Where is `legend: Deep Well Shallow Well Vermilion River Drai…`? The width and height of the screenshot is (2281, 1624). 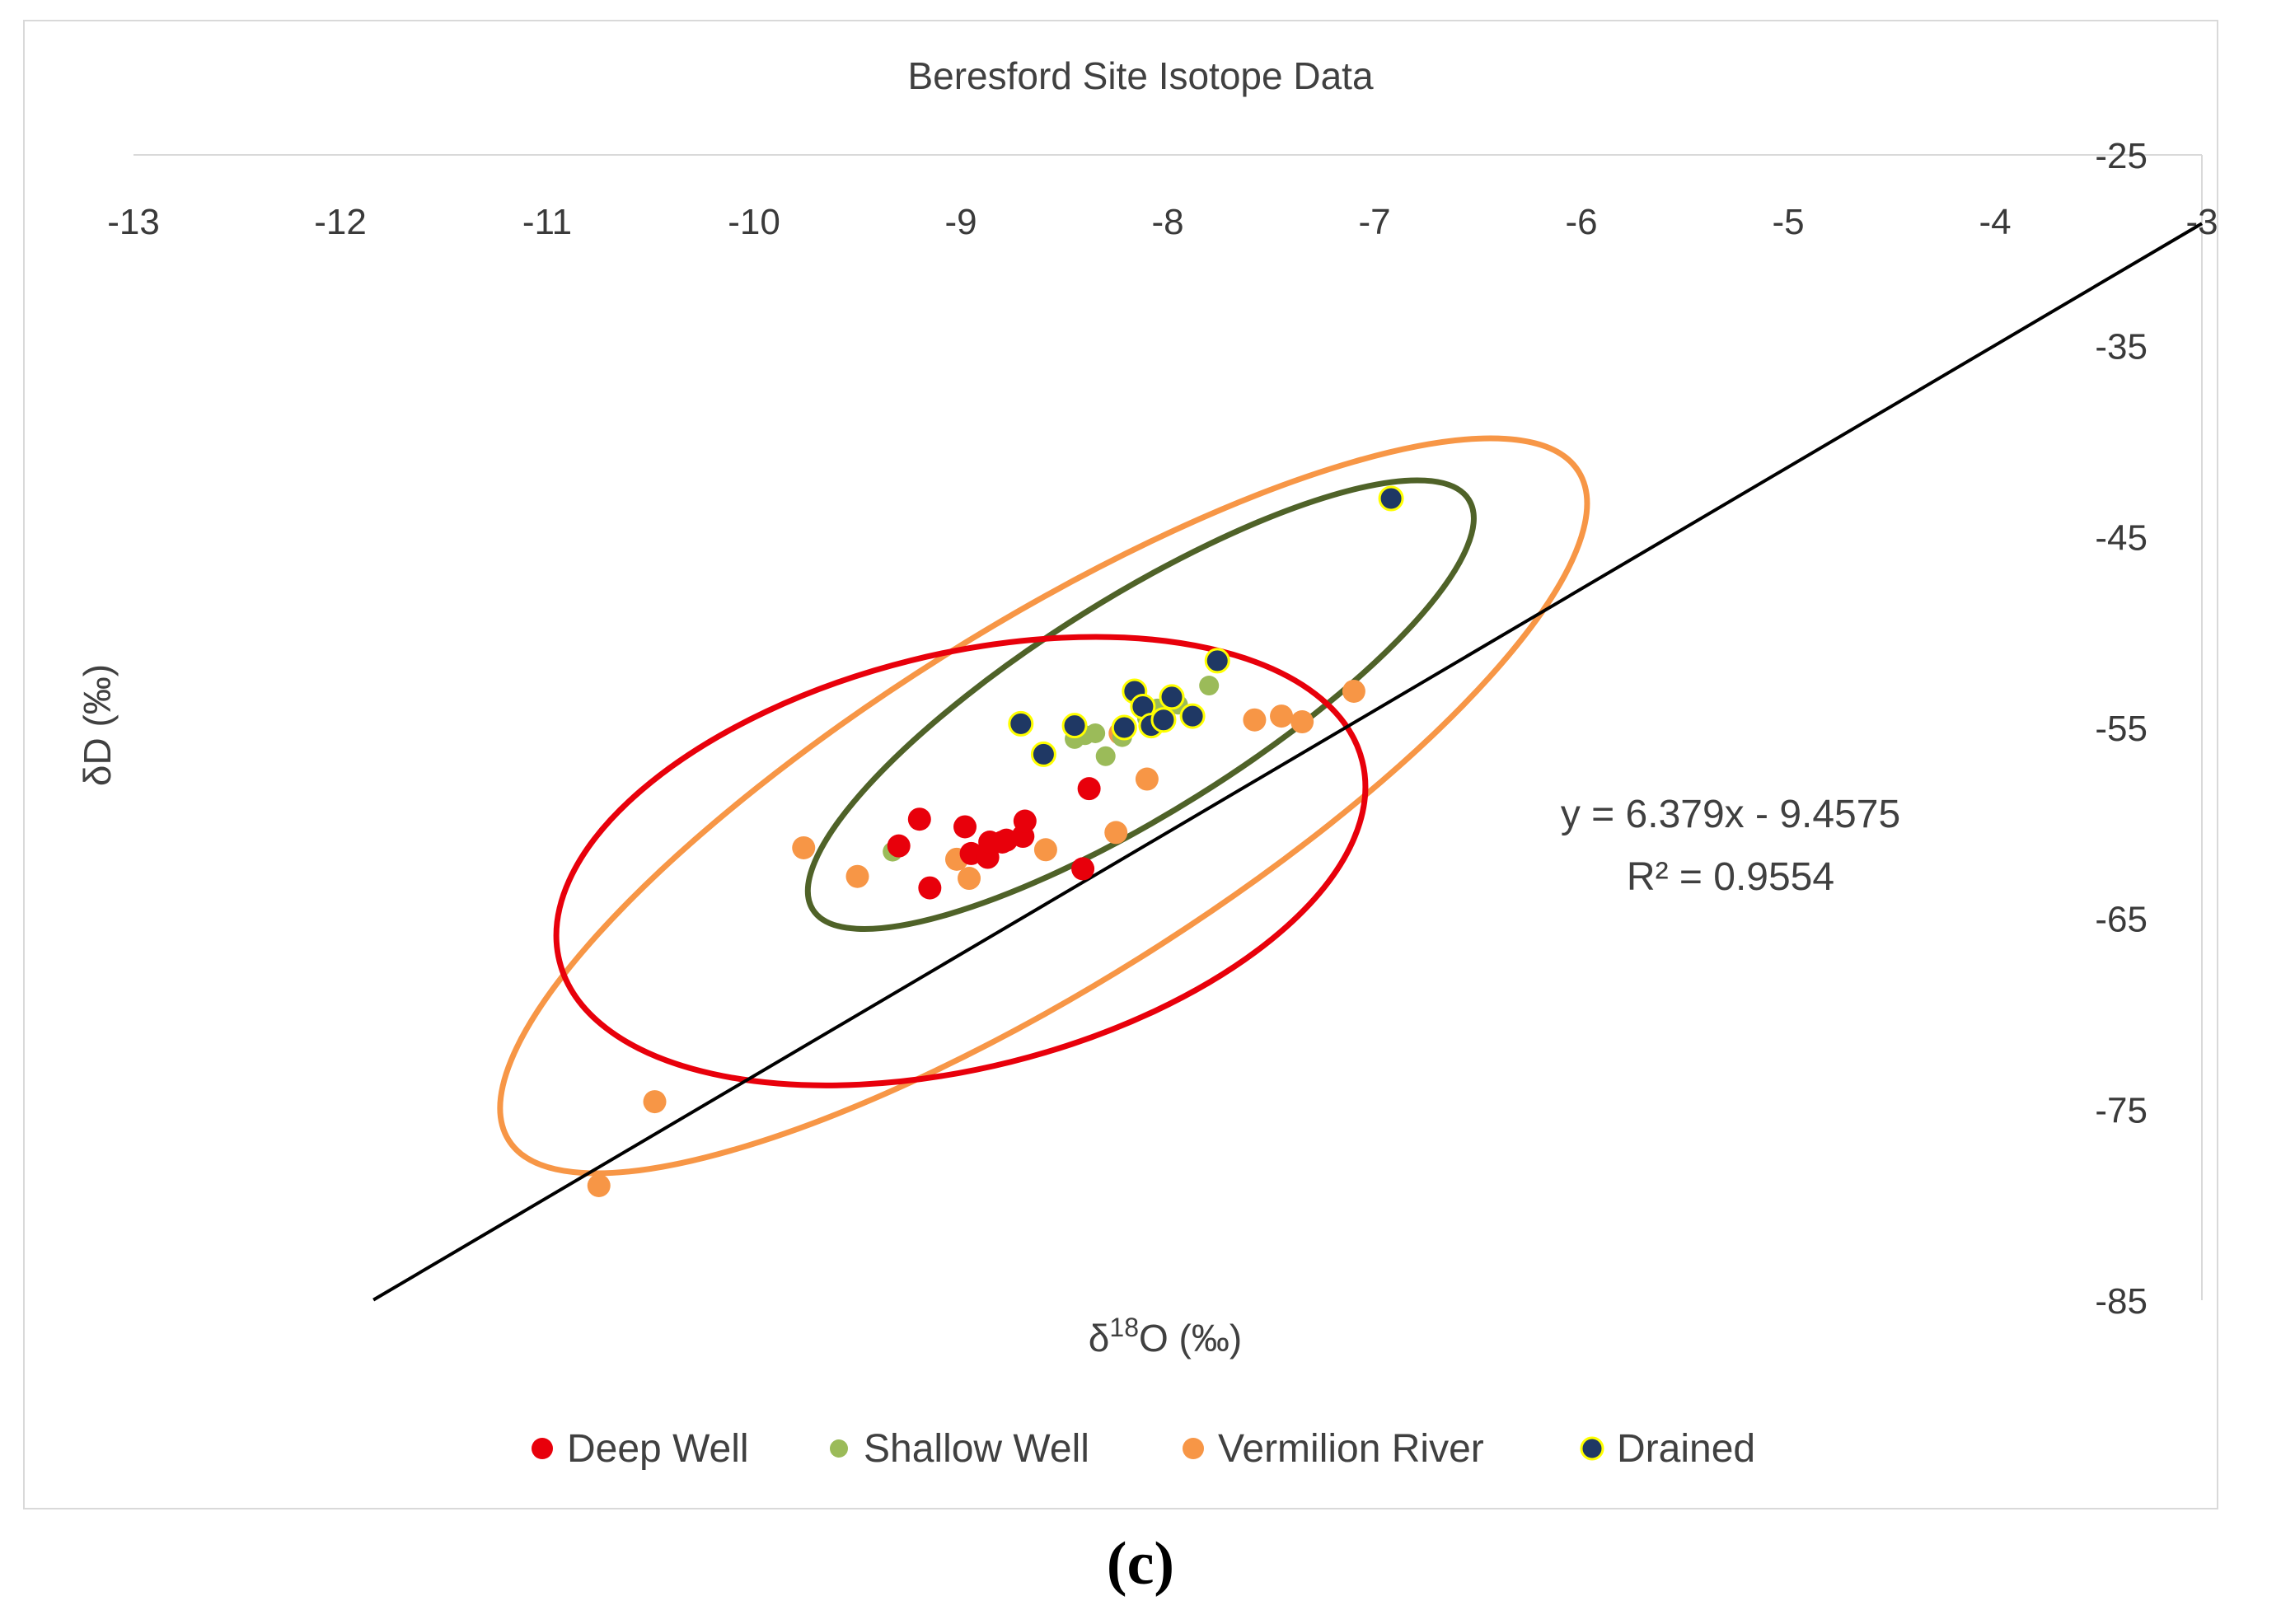 legend: Deep Well Shallow Well Vermilion River Drai… is located at coordinates (1143, 1449).